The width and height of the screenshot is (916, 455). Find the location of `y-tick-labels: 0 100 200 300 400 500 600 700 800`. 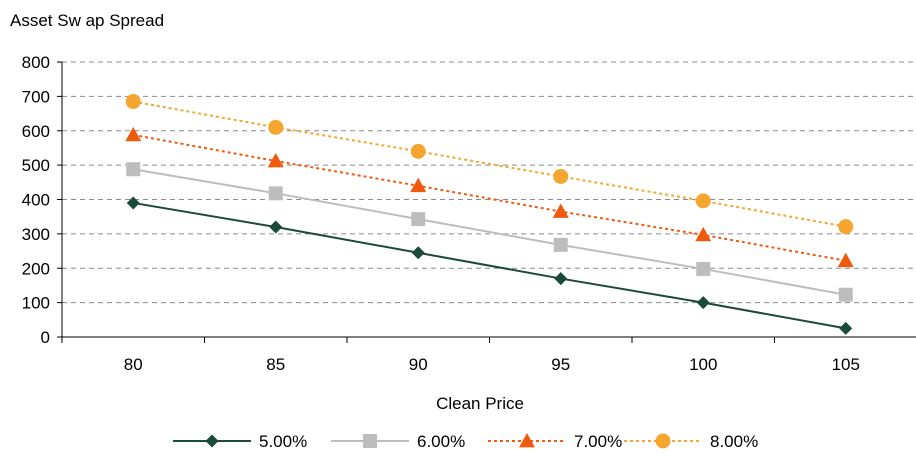

y-tick-labels: 0 100 200 300 400 500 600 700 800 is located at coordinates (36, 200).